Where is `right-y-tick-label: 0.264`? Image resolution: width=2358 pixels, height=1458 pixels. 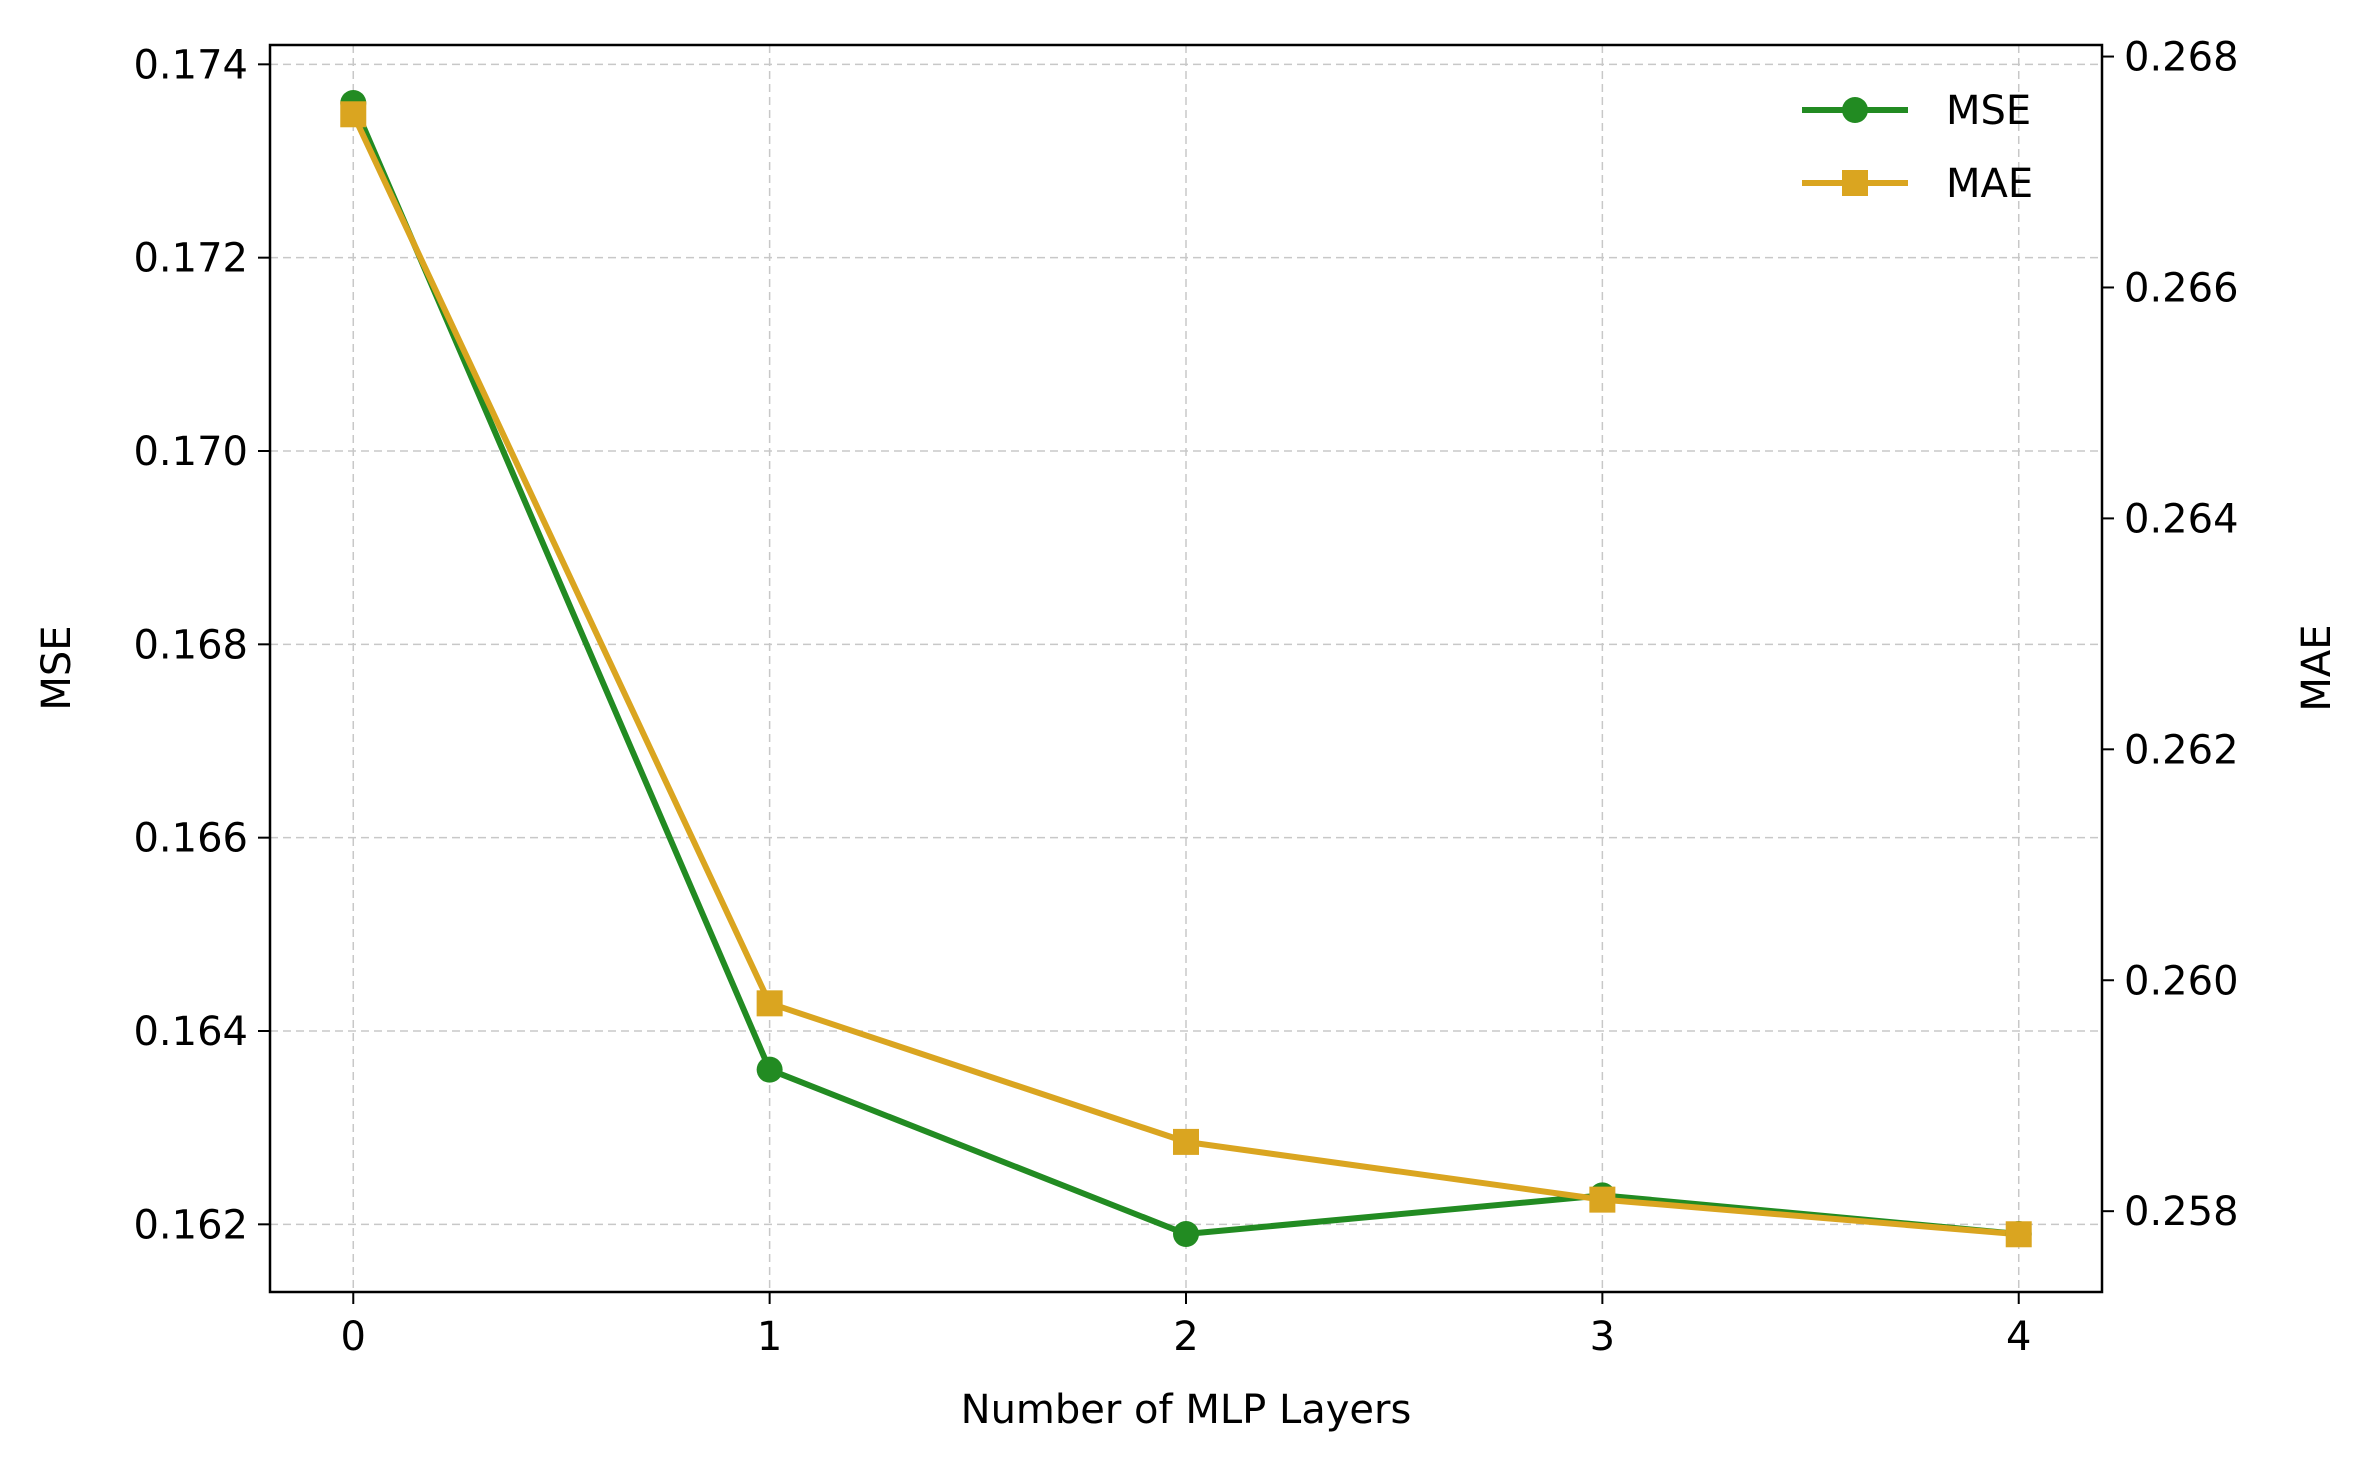
right-y-tick-label: 0.264 is located at coordinates (2181, 519).